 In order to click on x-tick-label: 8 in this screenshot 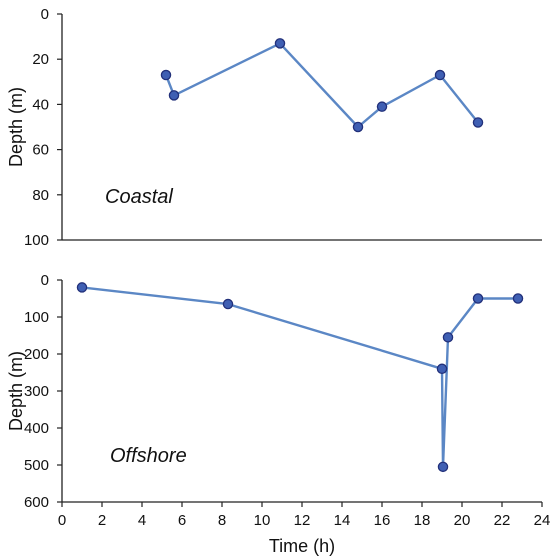, I will do `click(222, 520)`.